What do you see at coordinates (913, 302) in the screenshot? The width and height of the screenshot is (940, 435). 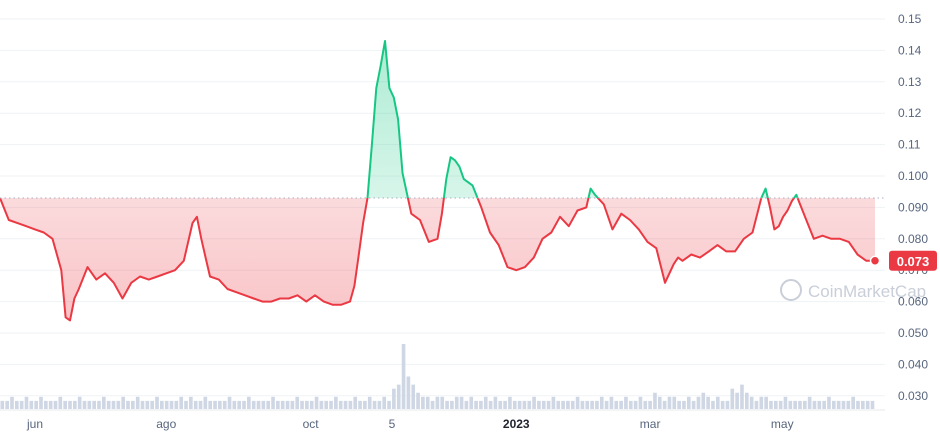 I see `y-tick-label: 0.060` at bounding box center [913, 302].